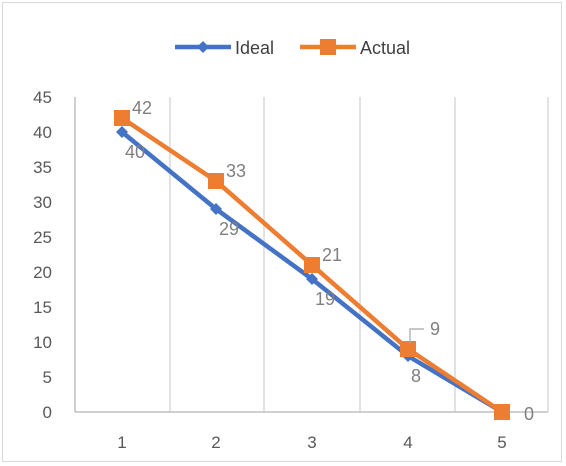 This screenshot has height=466, width=566. What do you see at coordinates (332, 255) in the screenshot?
I see `data-label-actual: 21` at bounding box center [332, 255].